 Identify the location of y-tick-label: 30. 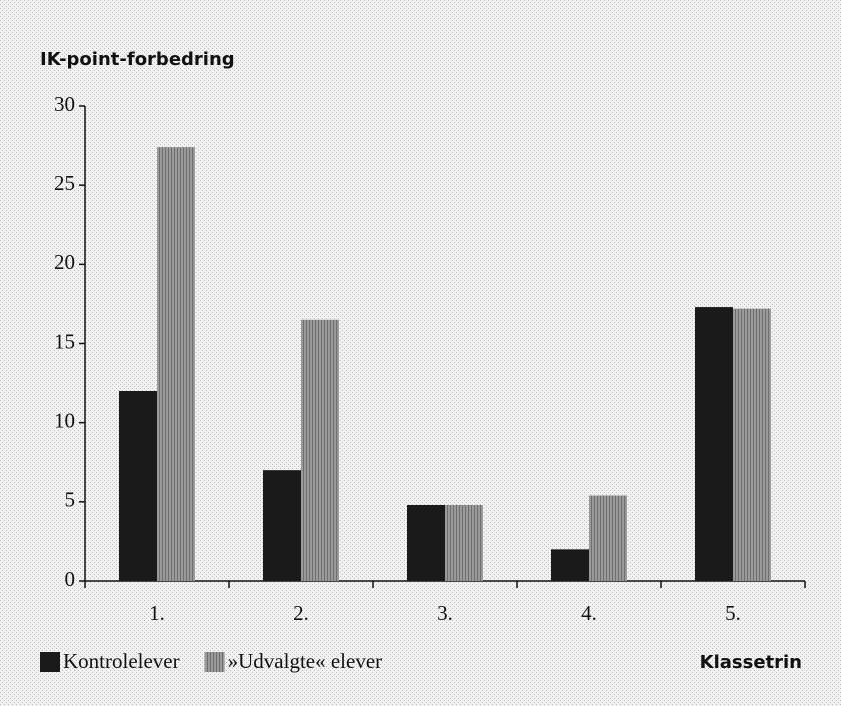
(64, 104).